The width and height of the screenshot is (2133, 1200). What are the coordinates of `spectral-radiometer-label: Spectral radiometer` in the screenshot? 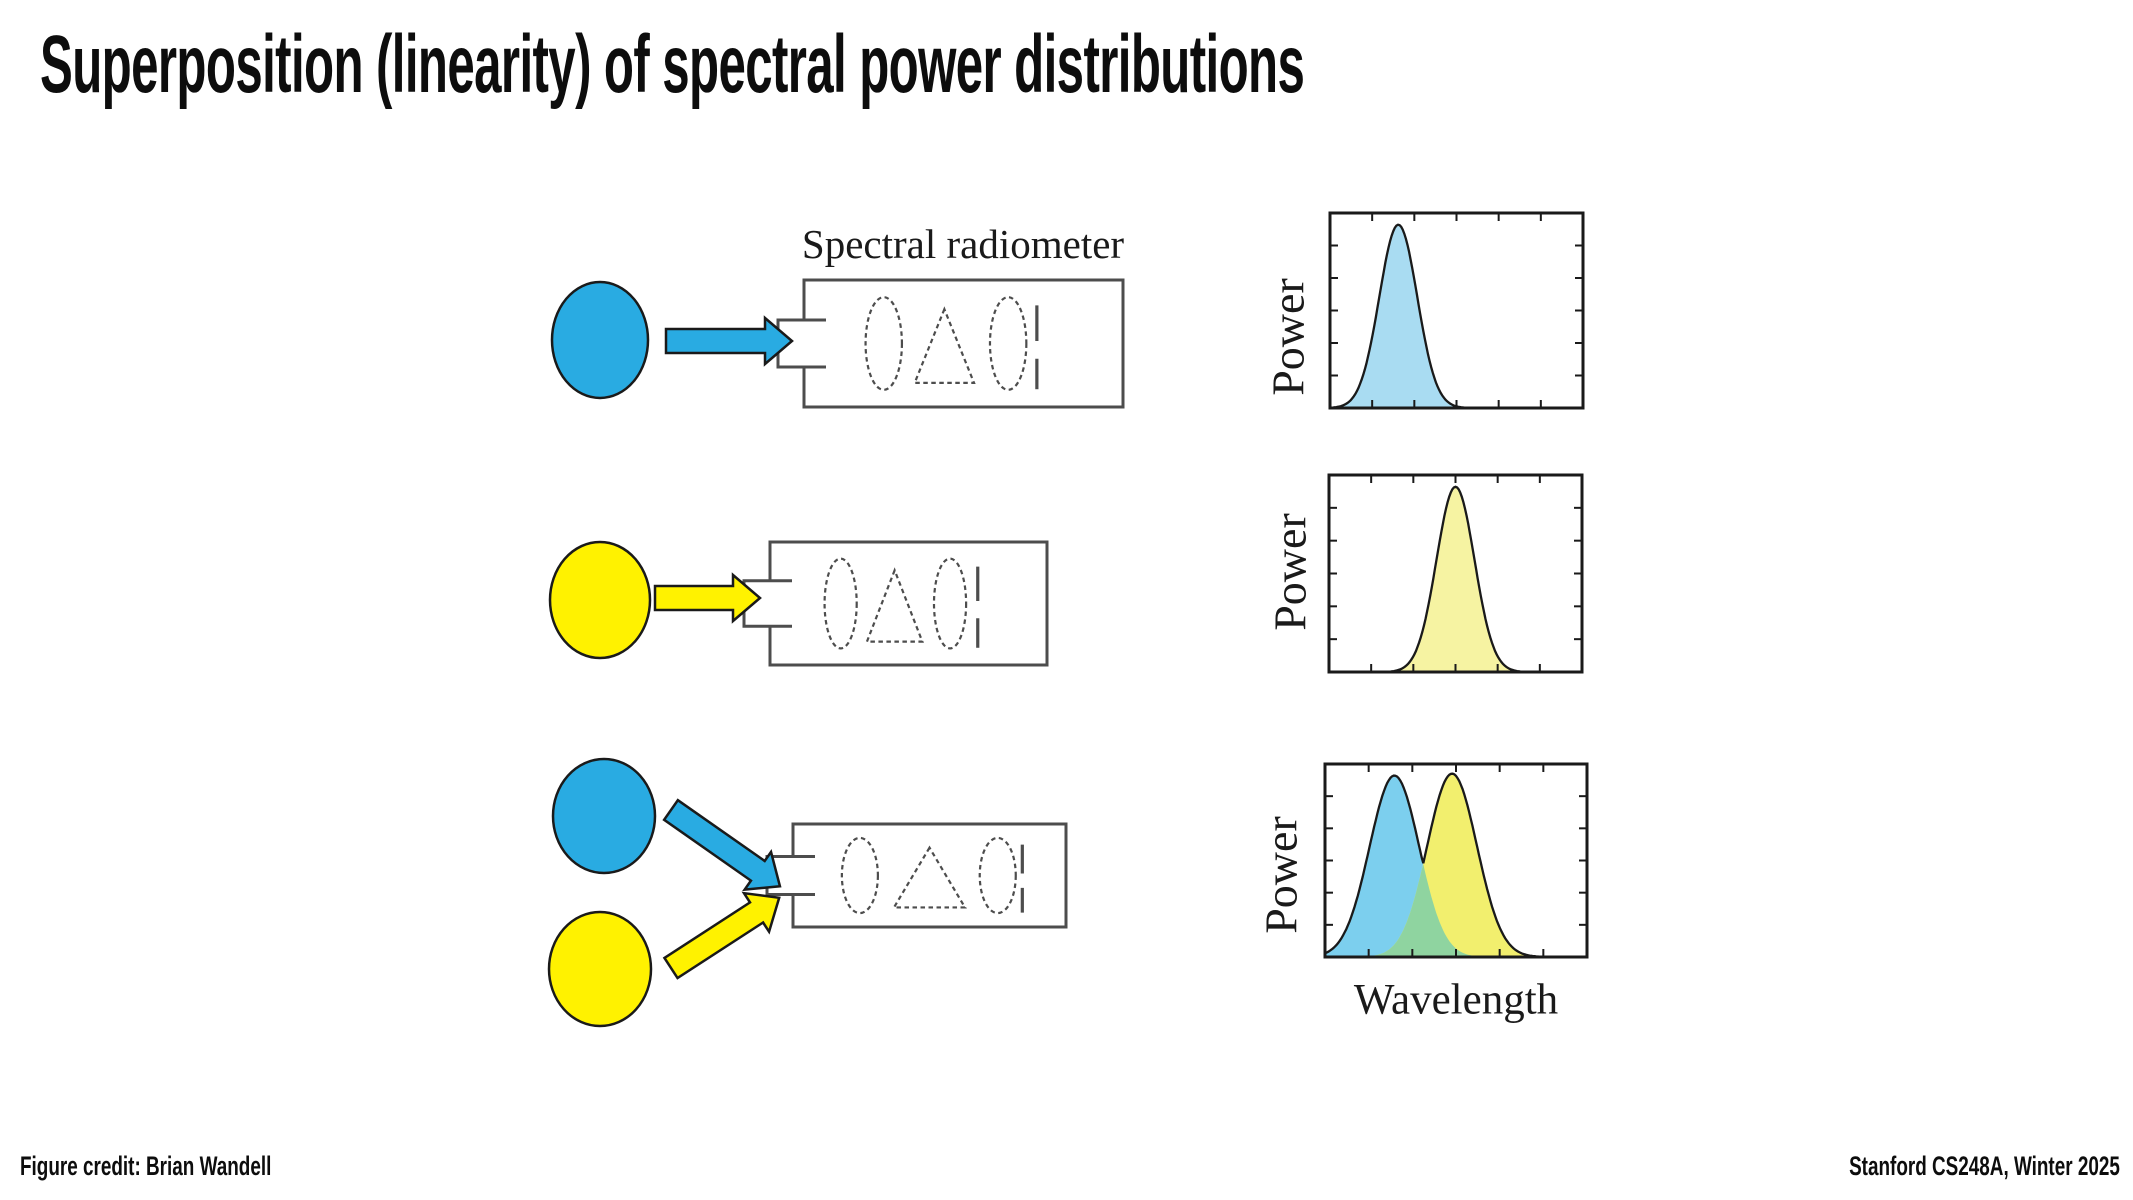 It's located at (963, 244).